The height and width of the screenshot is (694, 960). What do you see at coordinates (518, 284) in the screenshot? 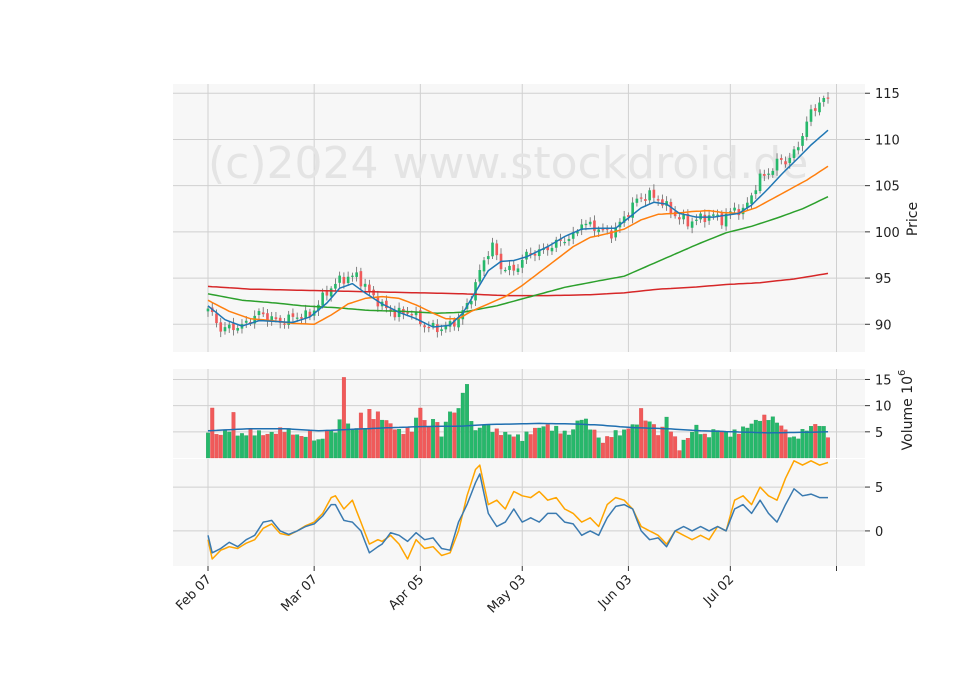
I see `ma-longest-line` at bounding box center [518, 284].